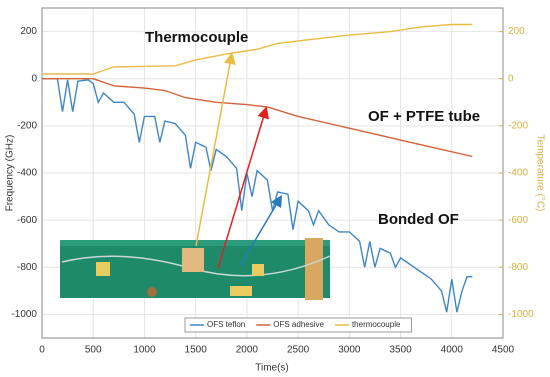 Image resolution: width=550 pixels, height=377 pixels. Describe the element at coordinates (518, 267) in the screenshot. I see `y2-tick-label: -800` at that location.